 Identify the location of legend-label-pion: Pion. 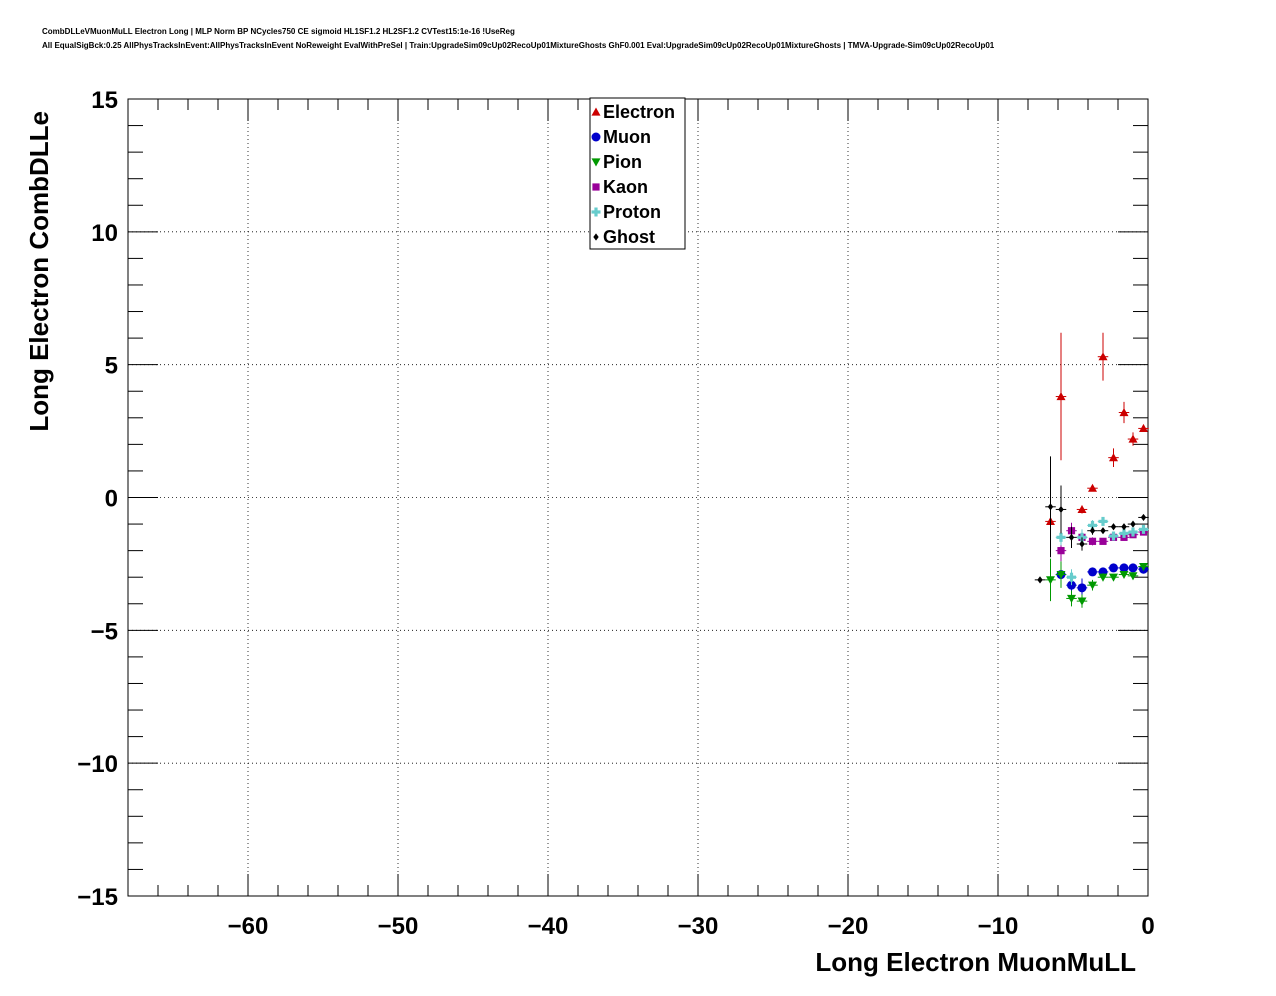
(622, 162).